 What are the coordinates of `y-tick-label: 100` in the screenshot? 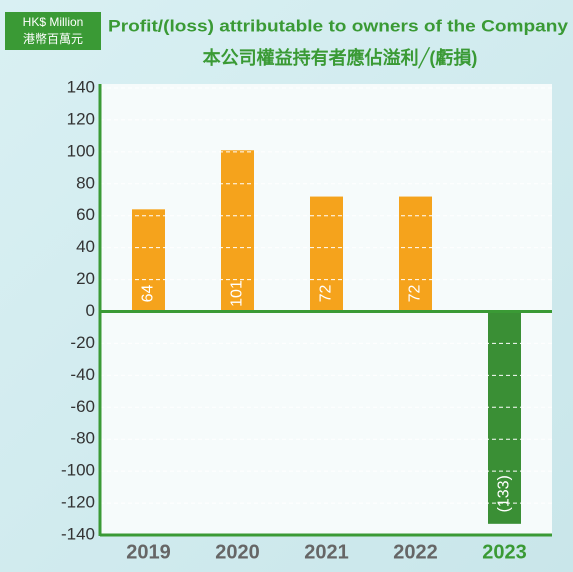 It's located at (81, 150).